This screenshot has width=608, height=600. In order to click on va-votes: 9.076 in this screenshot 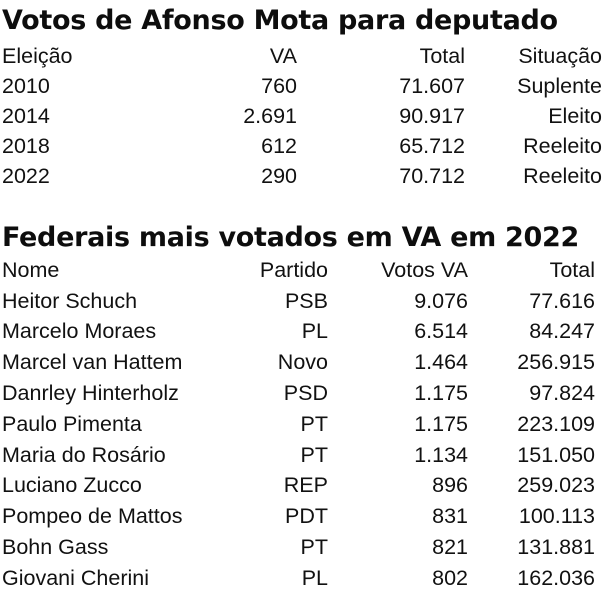, I will do `click(441, 300)`.